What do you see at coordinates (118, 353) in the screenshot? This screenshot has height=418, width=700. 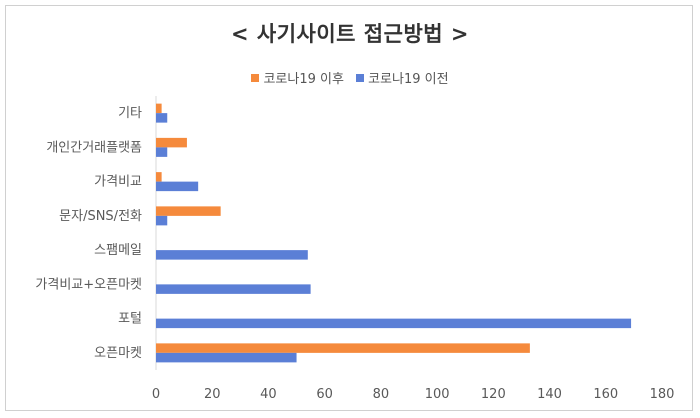 I see `category-label: 오픈마켓` at bounding box center [118, 353].